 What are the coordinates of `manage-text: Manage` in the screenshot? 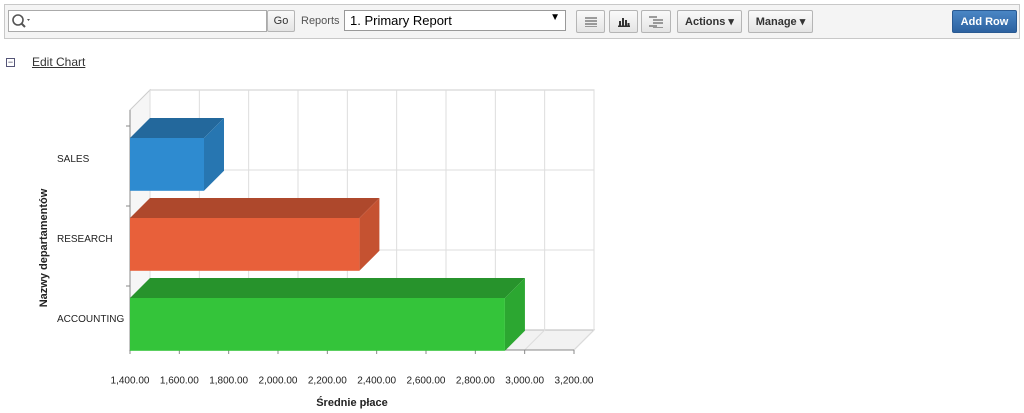 It's located at (776, 21).